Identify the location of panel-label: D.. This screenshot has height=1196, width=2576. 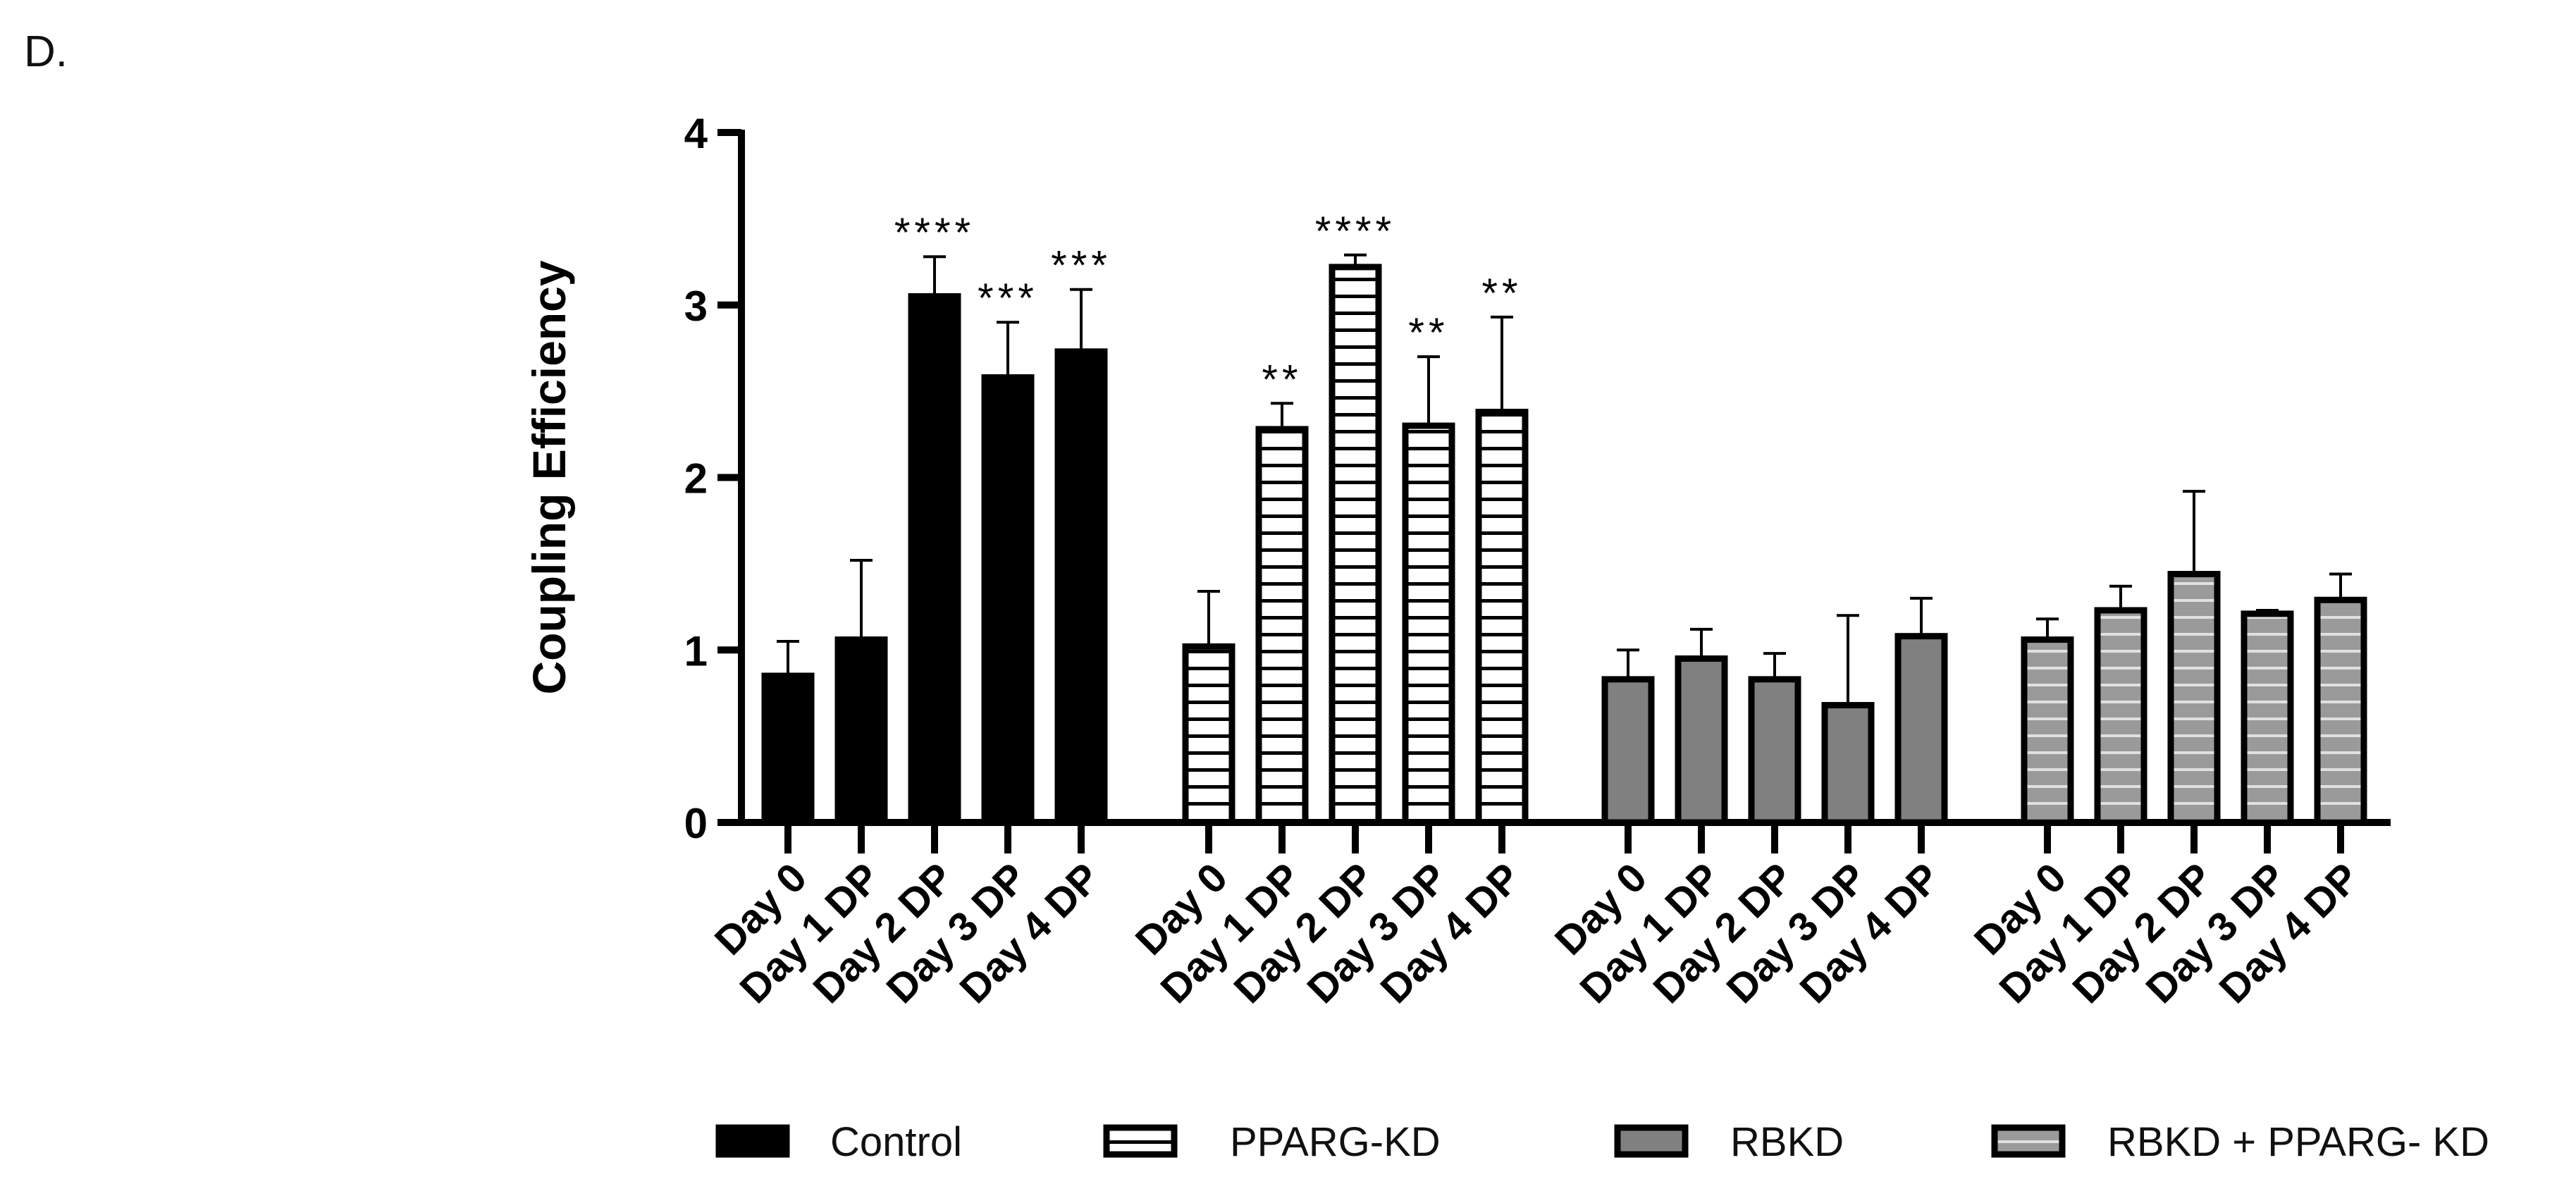
(46, 51).